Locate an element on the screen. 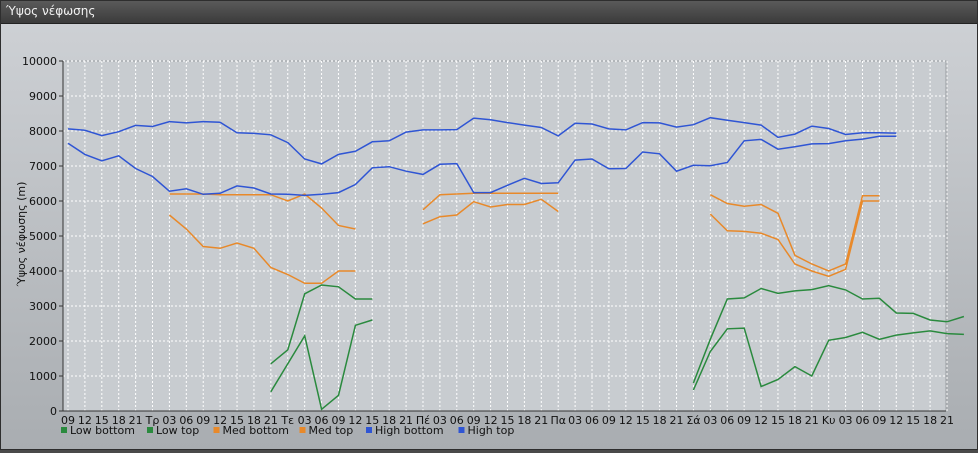 The image size is (978, 453). y-tick-label: 1000 is located at coordinates (43, 376).